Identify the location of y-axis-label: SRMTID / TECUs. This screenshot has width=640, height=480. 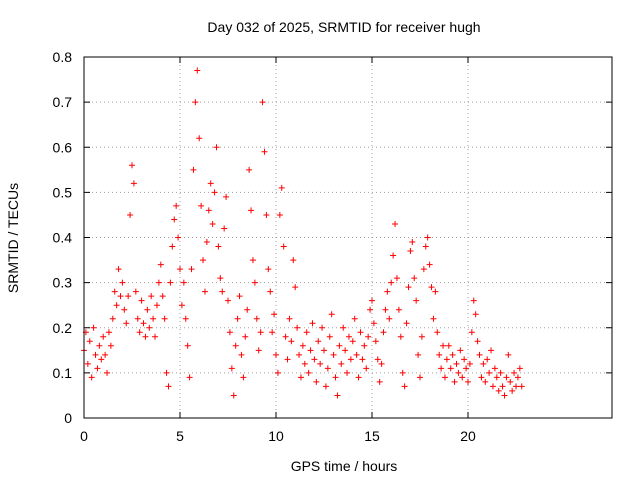
(13, 238).